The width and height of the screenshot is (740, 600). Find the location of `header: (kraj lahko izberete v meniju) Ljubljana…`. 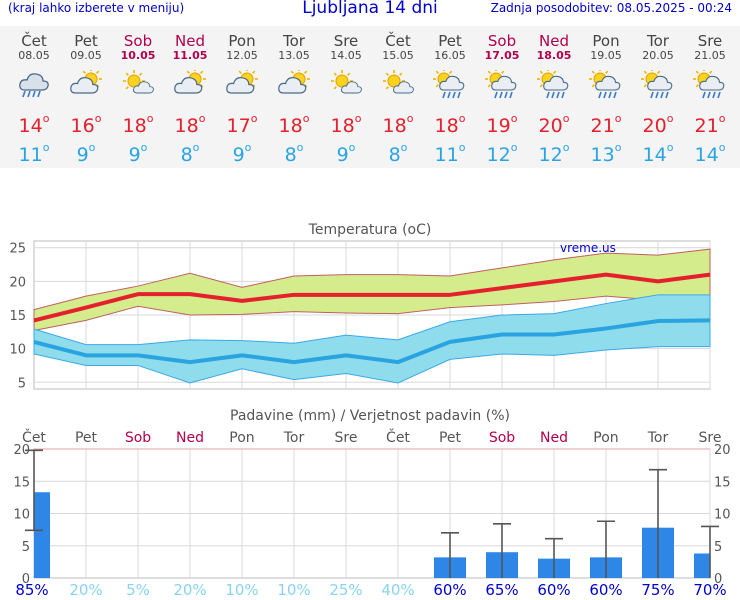

header: (kraj lahko izberete v meniju) Ljubljana… is located at coordinates (370, 10).